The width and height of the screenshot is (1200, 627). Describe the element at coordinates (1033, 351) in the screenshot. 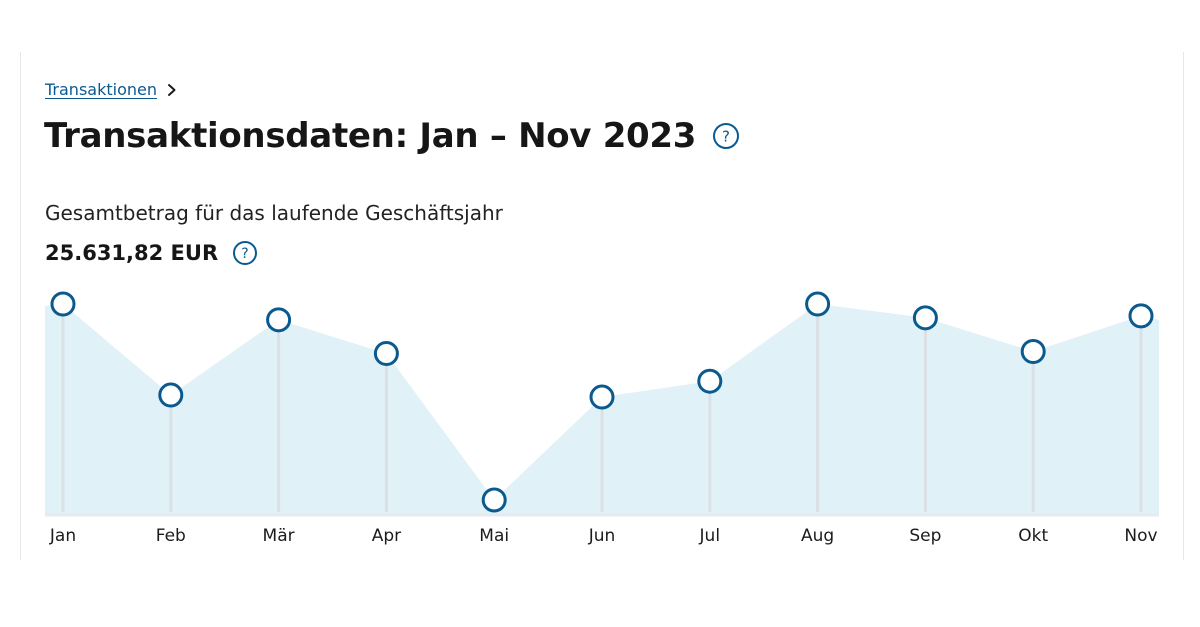

I see `chart-point-okt` at that location.